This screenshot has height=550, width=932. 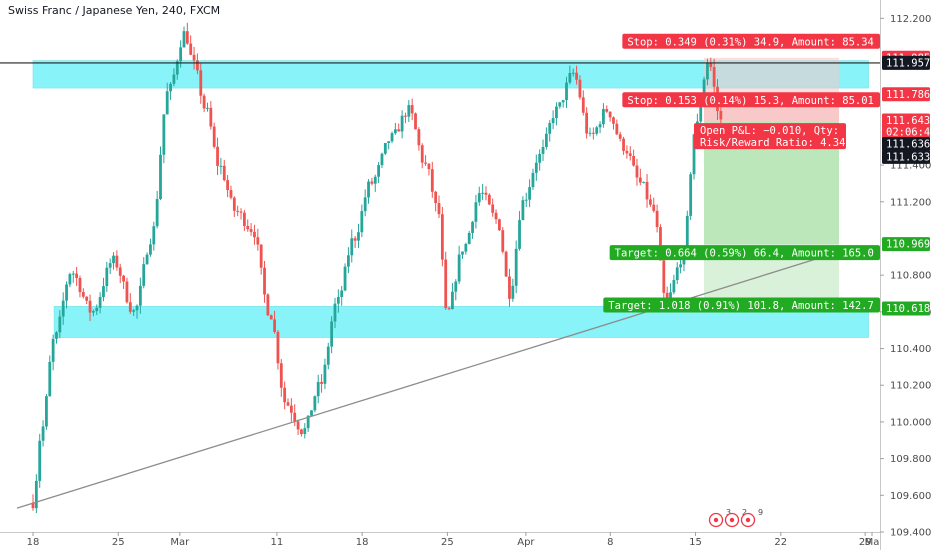 I want to click on time-axis-panel, so click(x=466, y=541).